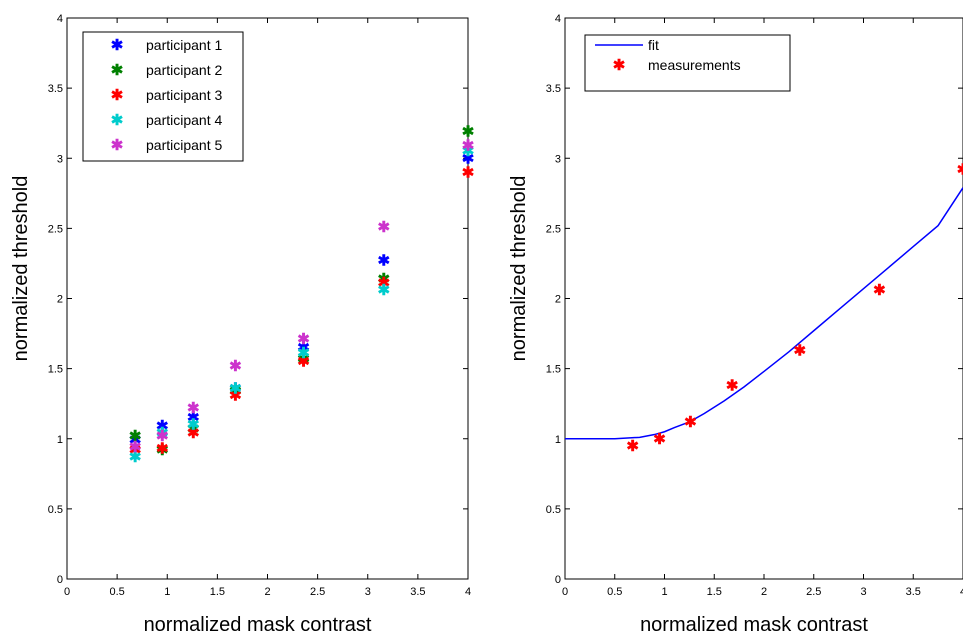  I want to click on x-tick-label: 2.5, so click(813, 592).